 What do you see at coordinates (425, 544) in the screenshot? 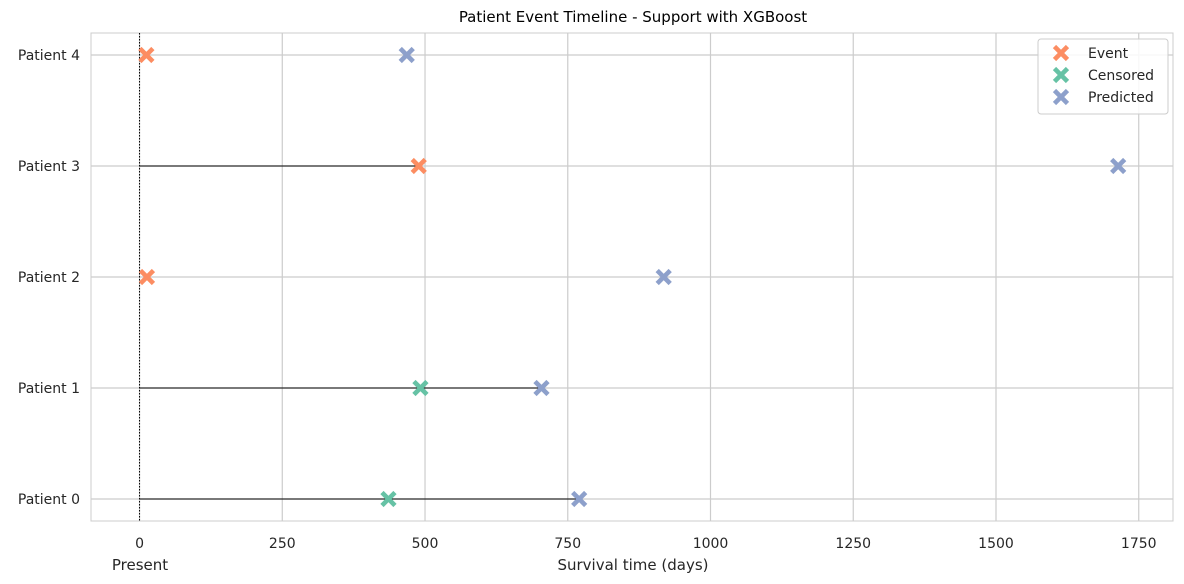
I see `x-tick-label: 500` at bounding box center [425, 544].